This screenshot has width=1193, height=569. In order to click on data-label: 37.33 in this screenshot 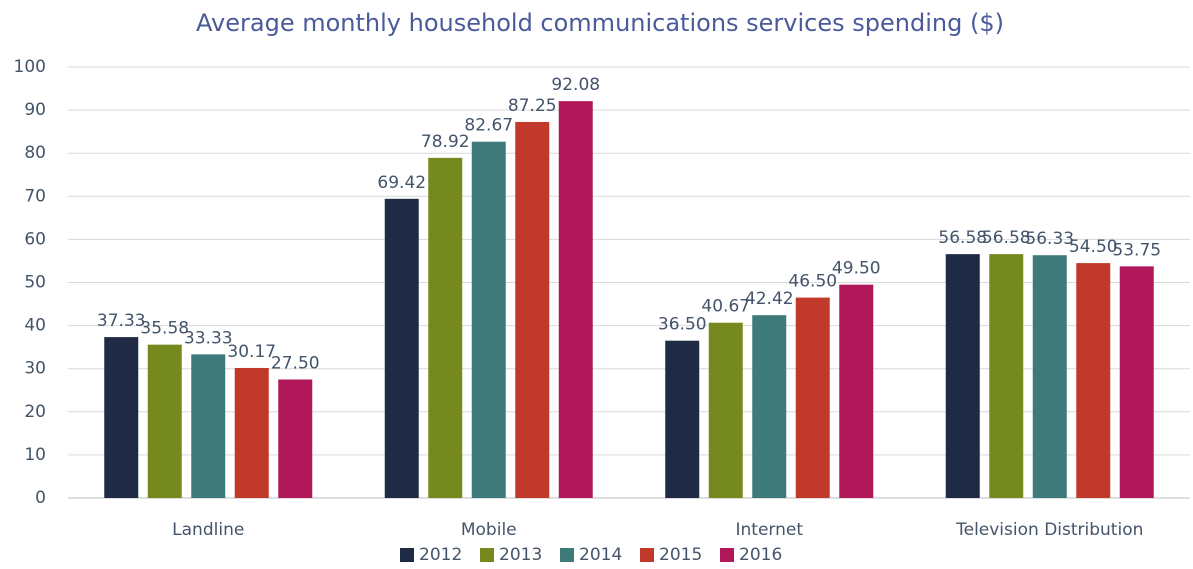, I will do `click(121, 321)`.